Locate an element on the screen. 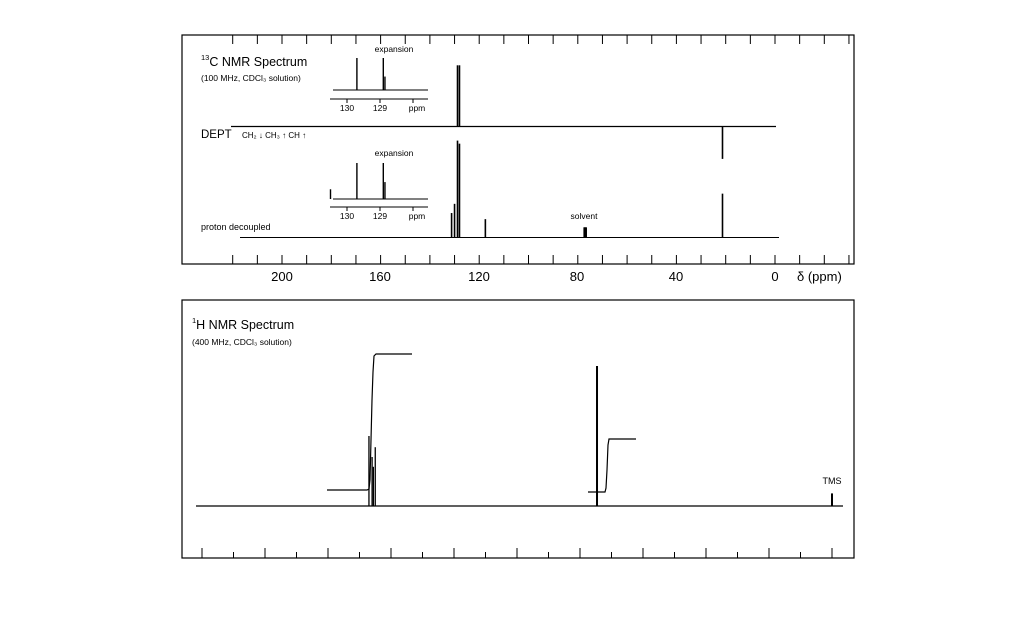 Image resolution: width=1024 pixels, height=640 pixels. expansion-1-peaks is located at coordinates (371, 74).